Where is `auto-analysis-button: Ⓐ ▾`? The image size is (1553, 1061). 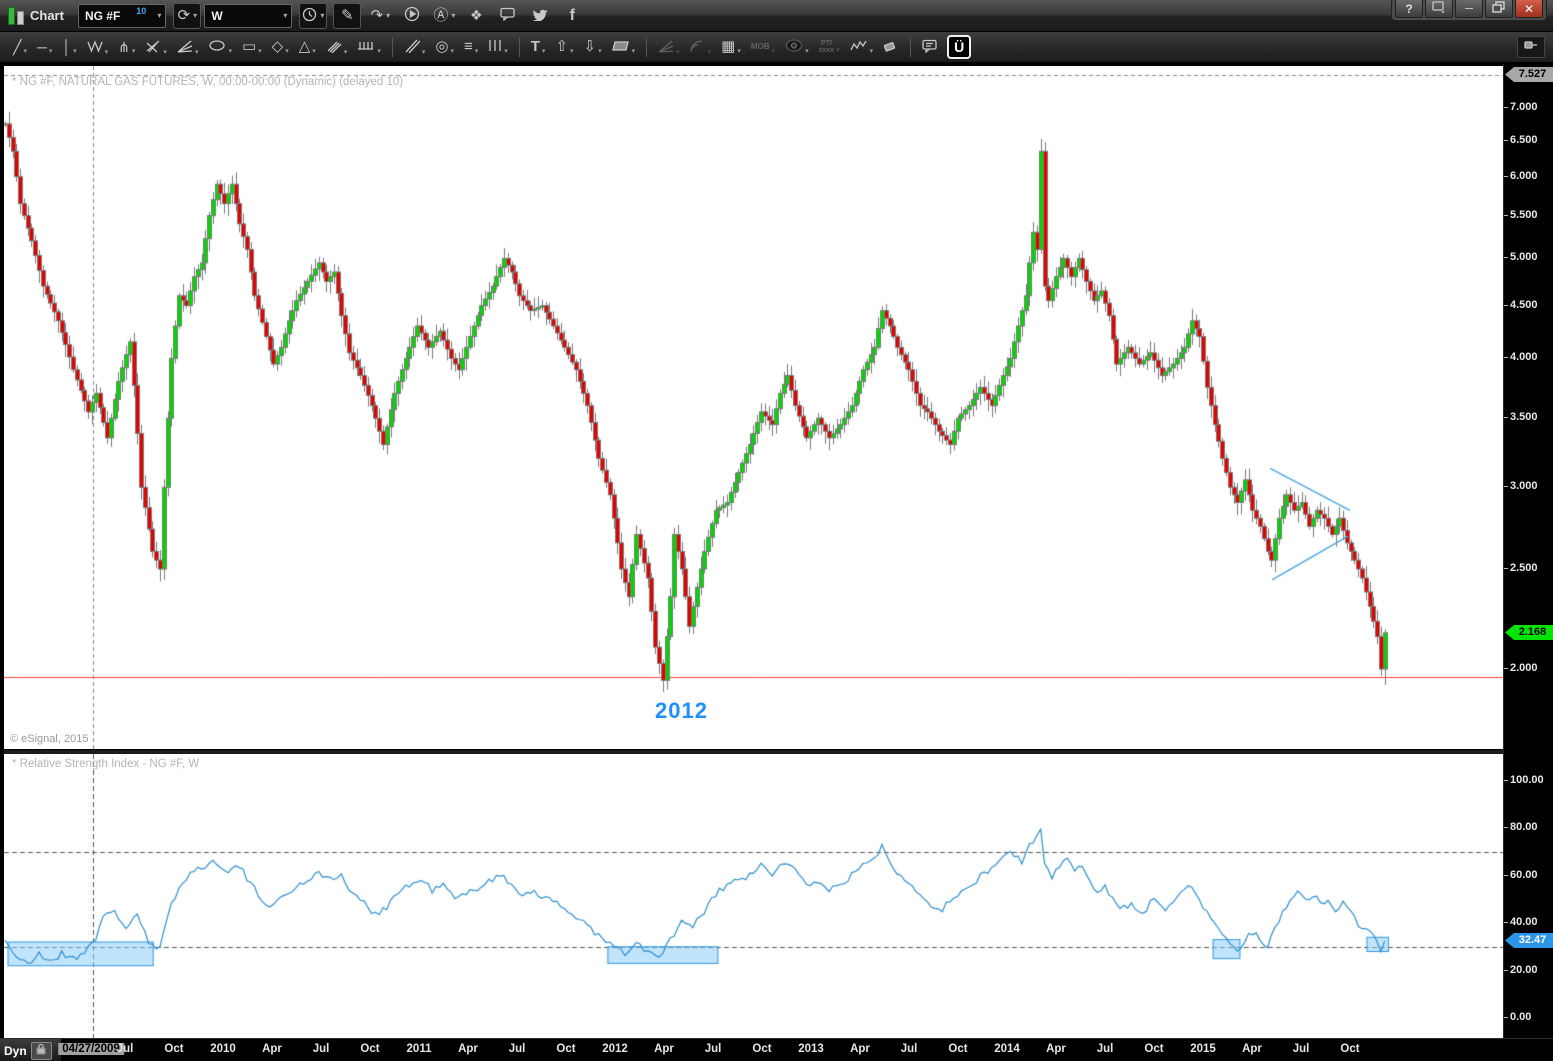
auto-analysis-button: Ⓐ ▾ is located at coordinates (444, 16).